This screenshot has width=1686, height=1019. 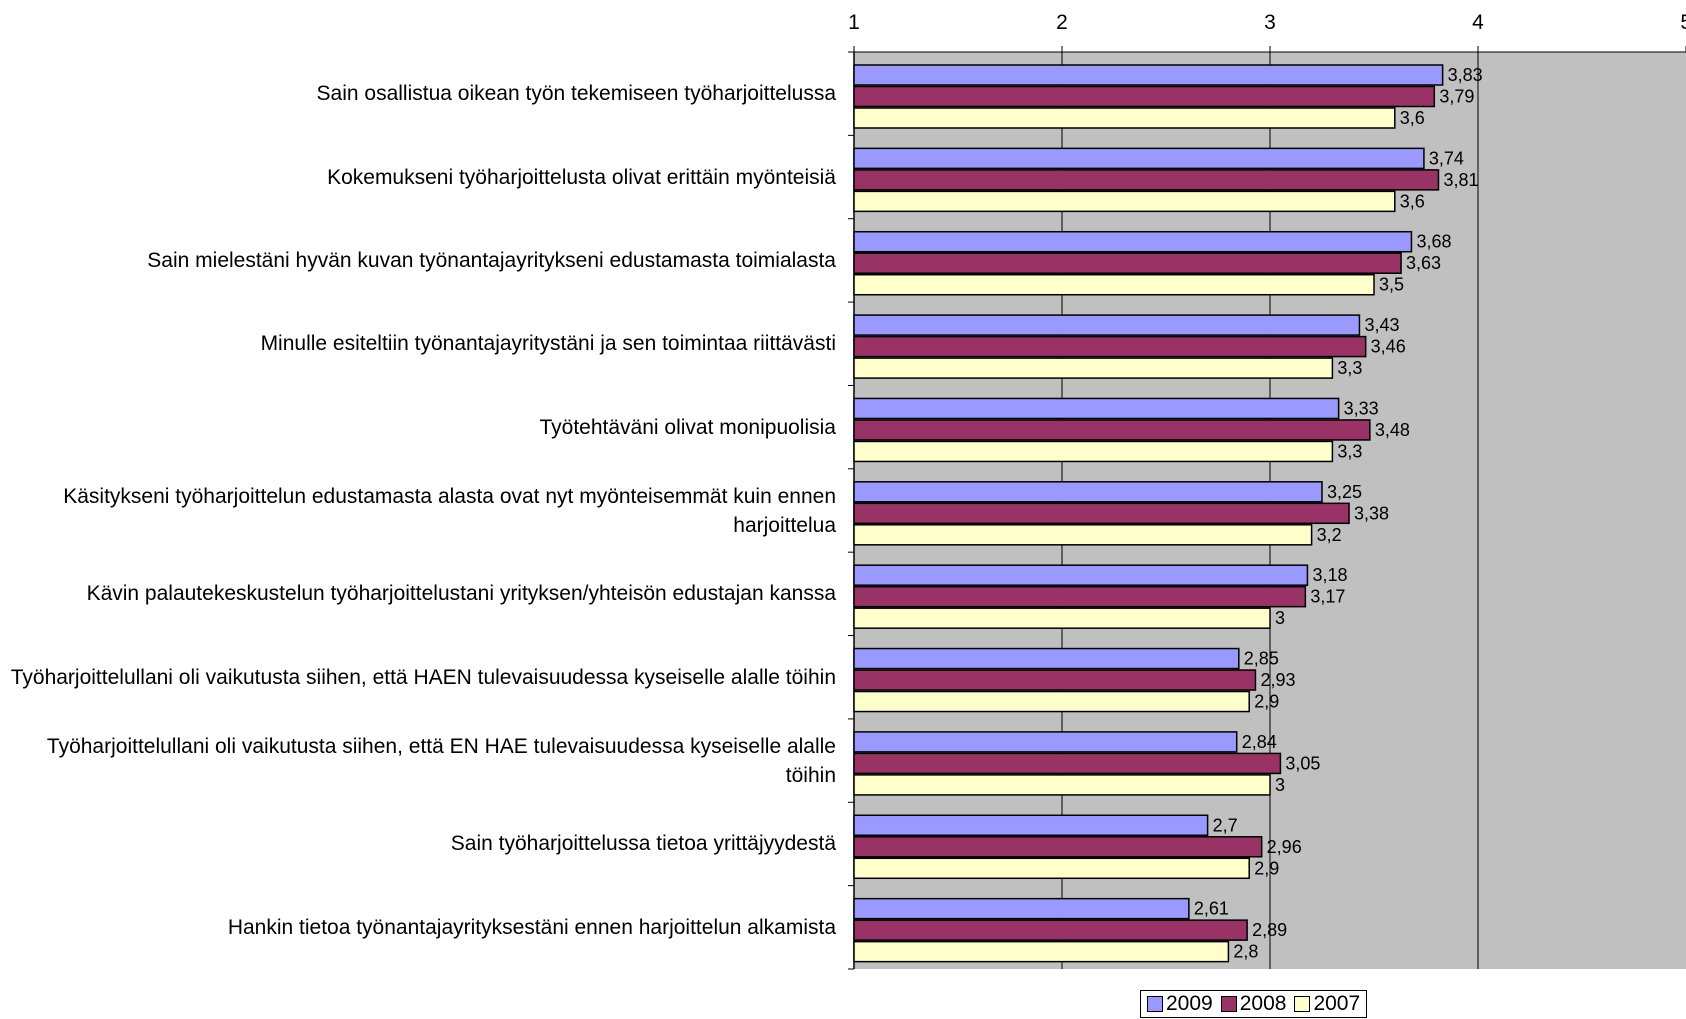 What do you see at coordinates (1683, 22) in the screenshot?
I see `x-tick-label: 5` at bounding box center [1683, 22].